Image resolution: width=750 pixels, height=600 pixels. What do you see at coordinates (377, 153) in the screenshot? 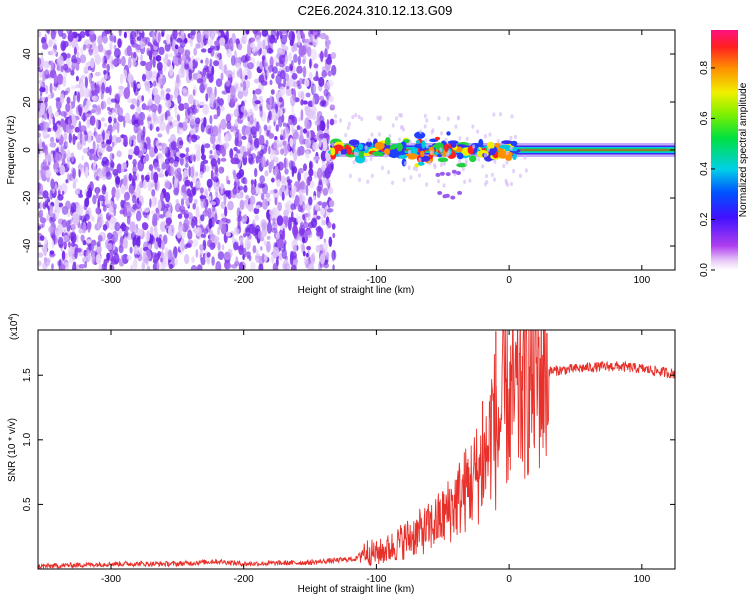
I see `signal-blob` at bounding box center [377, 153].